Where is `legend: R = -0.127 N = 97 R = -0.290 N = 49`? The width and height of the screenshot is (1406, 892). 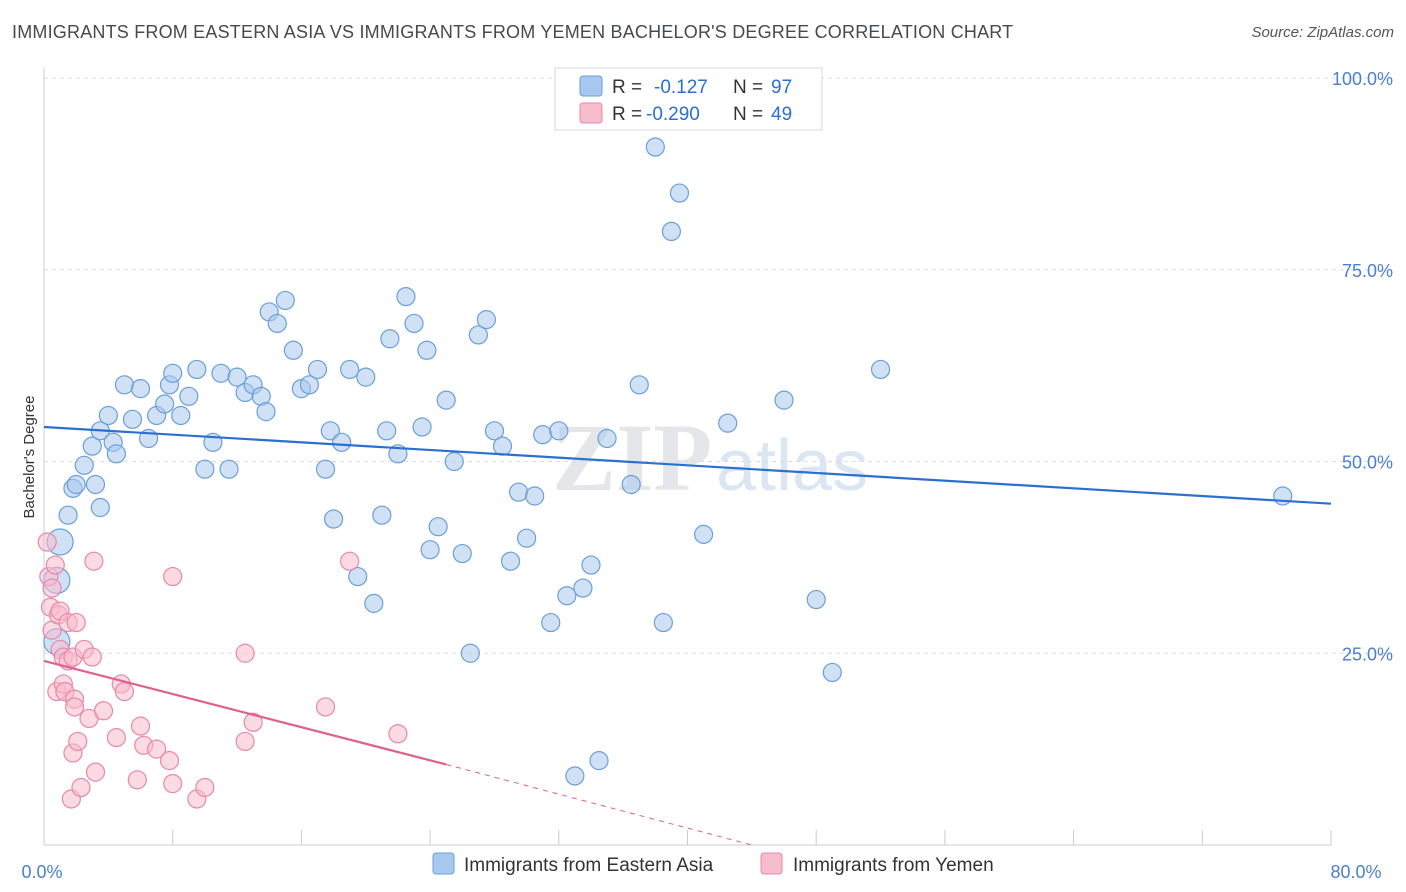
legend: R = -0.127 N = 97 R = -0.290 N = 49 is located at coordinates (688, 99).